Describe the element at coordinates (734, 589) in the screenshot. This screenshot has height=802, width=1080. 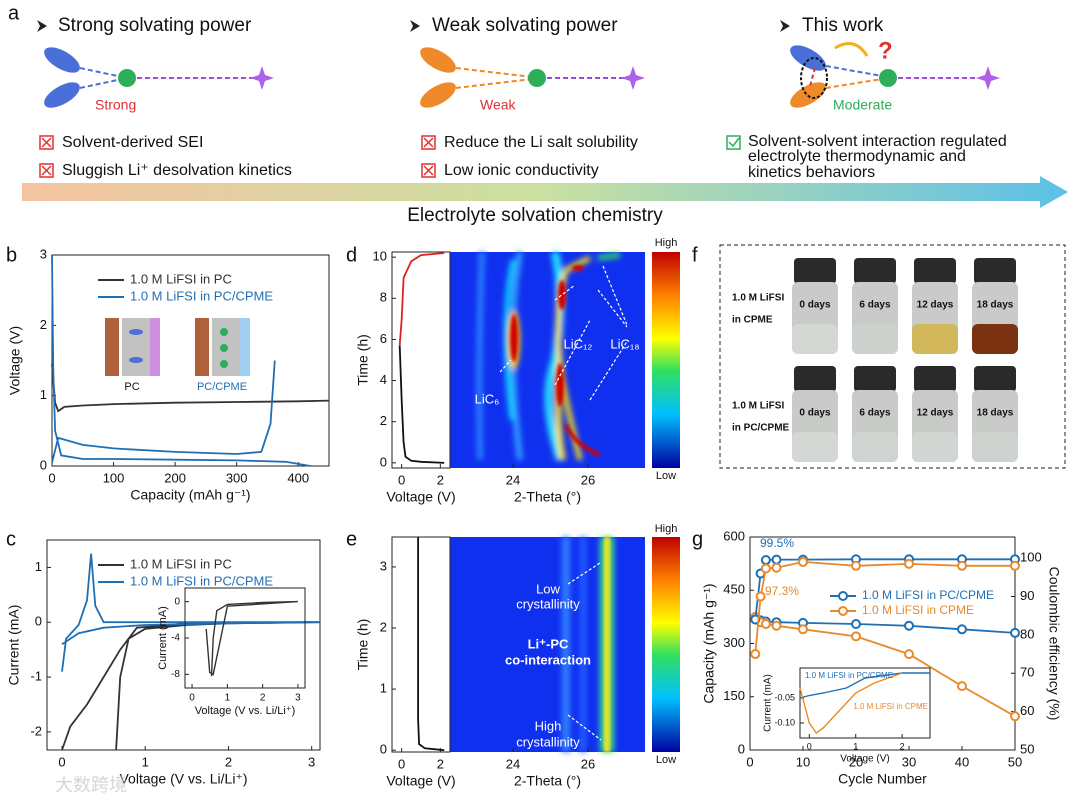
I see `y-tick-label: 450` at that location.